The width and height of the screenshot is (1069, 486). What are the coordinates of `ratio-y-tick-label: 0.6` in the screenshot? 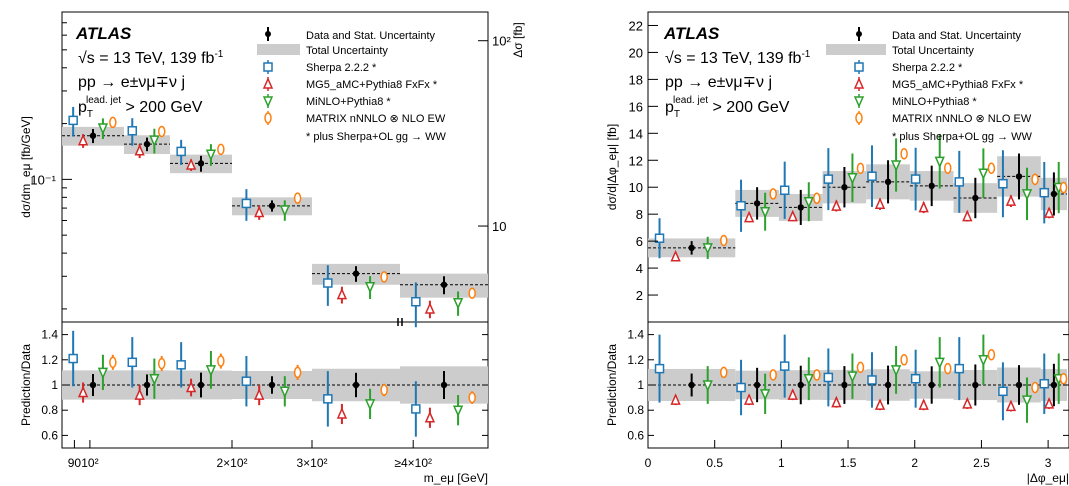 It's located at (635, 435).